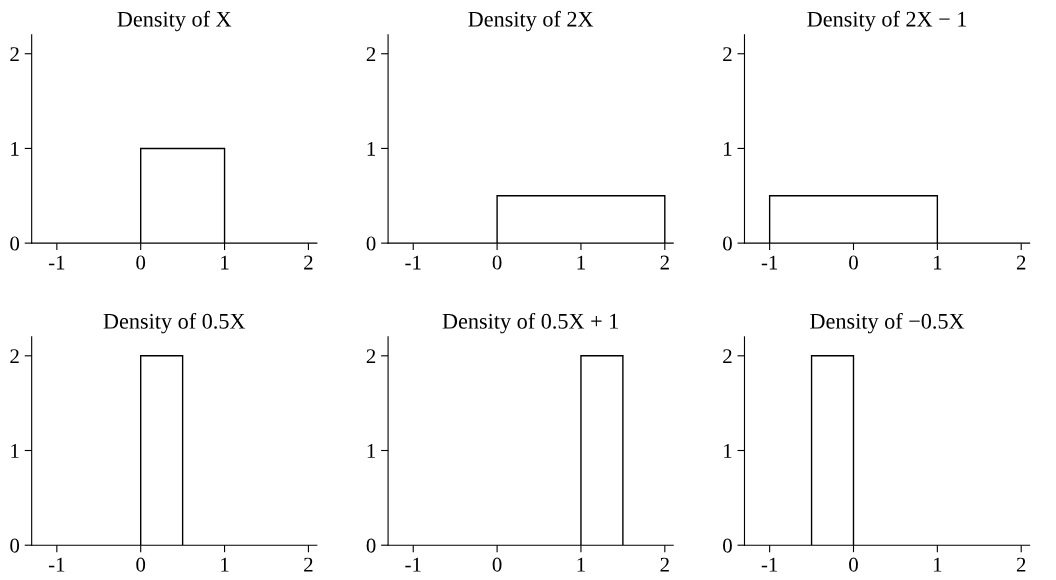  Describe the element at coordinates (530, 323) in the screenshot. I see `chart-title: Density of 0.5X + 1` at that location.